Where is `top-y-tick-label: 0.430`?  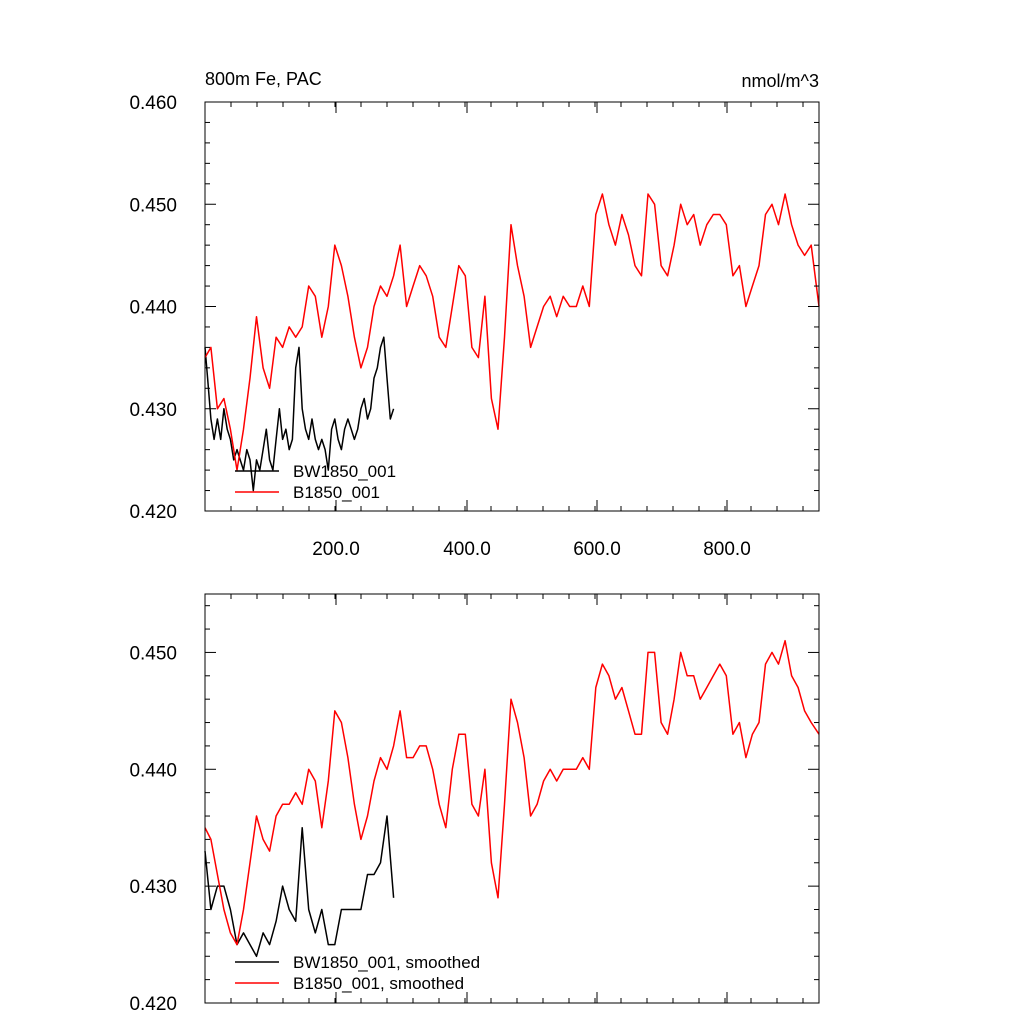
top-y-tick-label: 0.430 is located at coordinates (153, 410).